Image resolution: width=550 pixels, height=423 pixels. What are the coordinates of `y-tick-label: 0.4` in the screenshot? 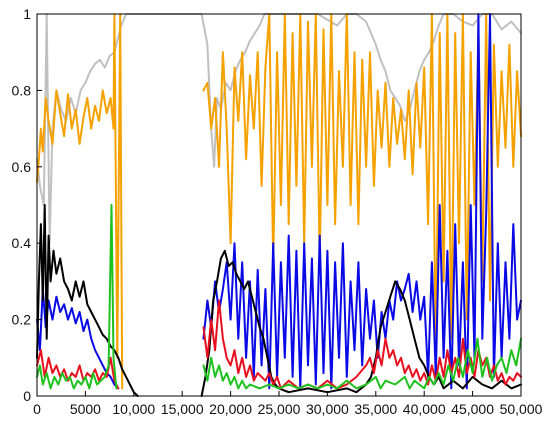 It's located at (22, 243).